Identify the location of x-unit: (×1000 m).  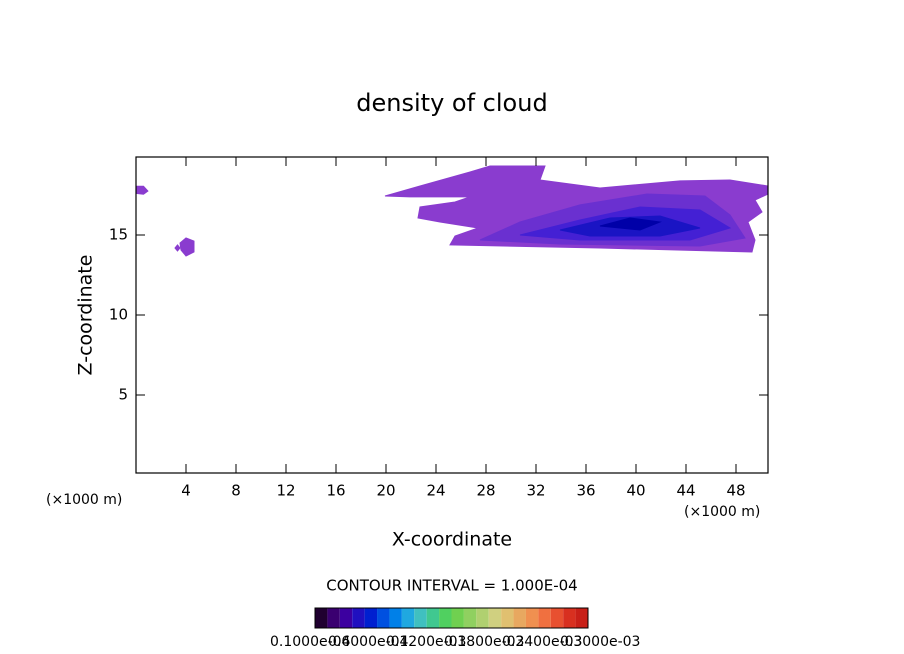
(722, 512).